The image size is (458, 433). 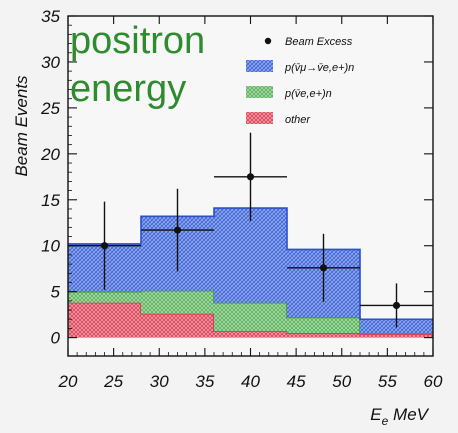 I want to click on y-tick-label: 25, so click(x=50, y=108).